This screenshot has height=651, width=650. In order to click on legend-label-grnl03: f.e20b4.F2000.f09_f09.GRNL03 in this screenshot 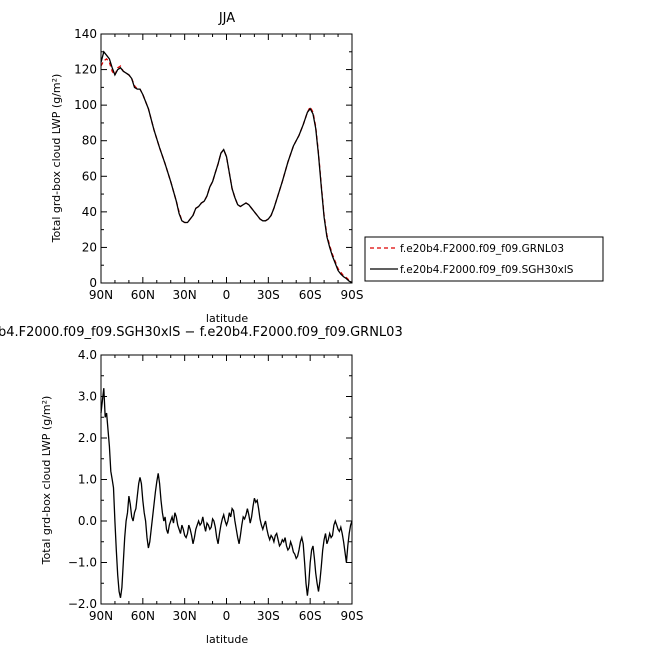, I will do `click(482, 249)`.